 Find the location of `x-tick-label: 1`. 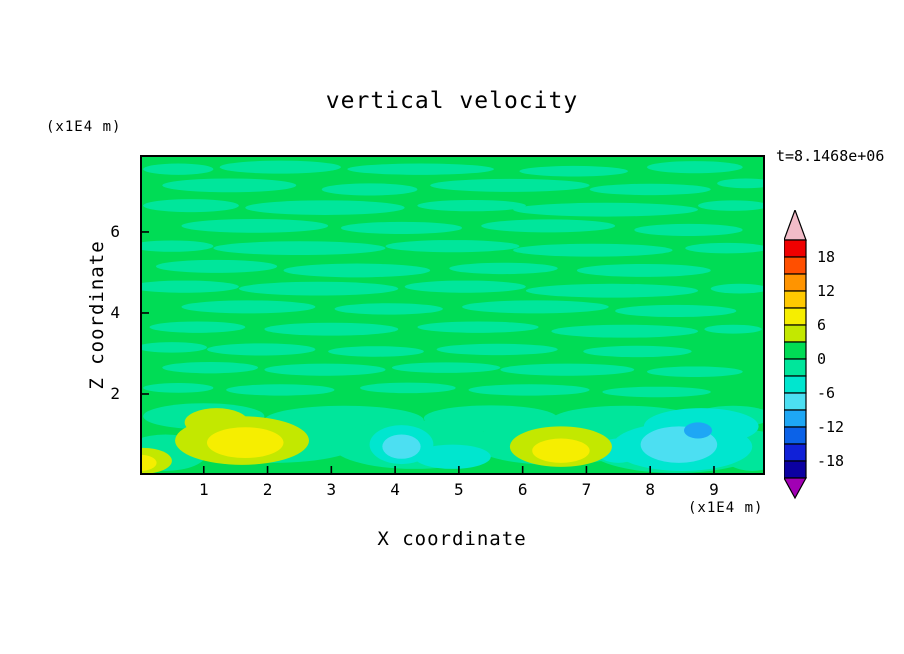

x-tick-label: 1 is located at coordinates (203, 489).